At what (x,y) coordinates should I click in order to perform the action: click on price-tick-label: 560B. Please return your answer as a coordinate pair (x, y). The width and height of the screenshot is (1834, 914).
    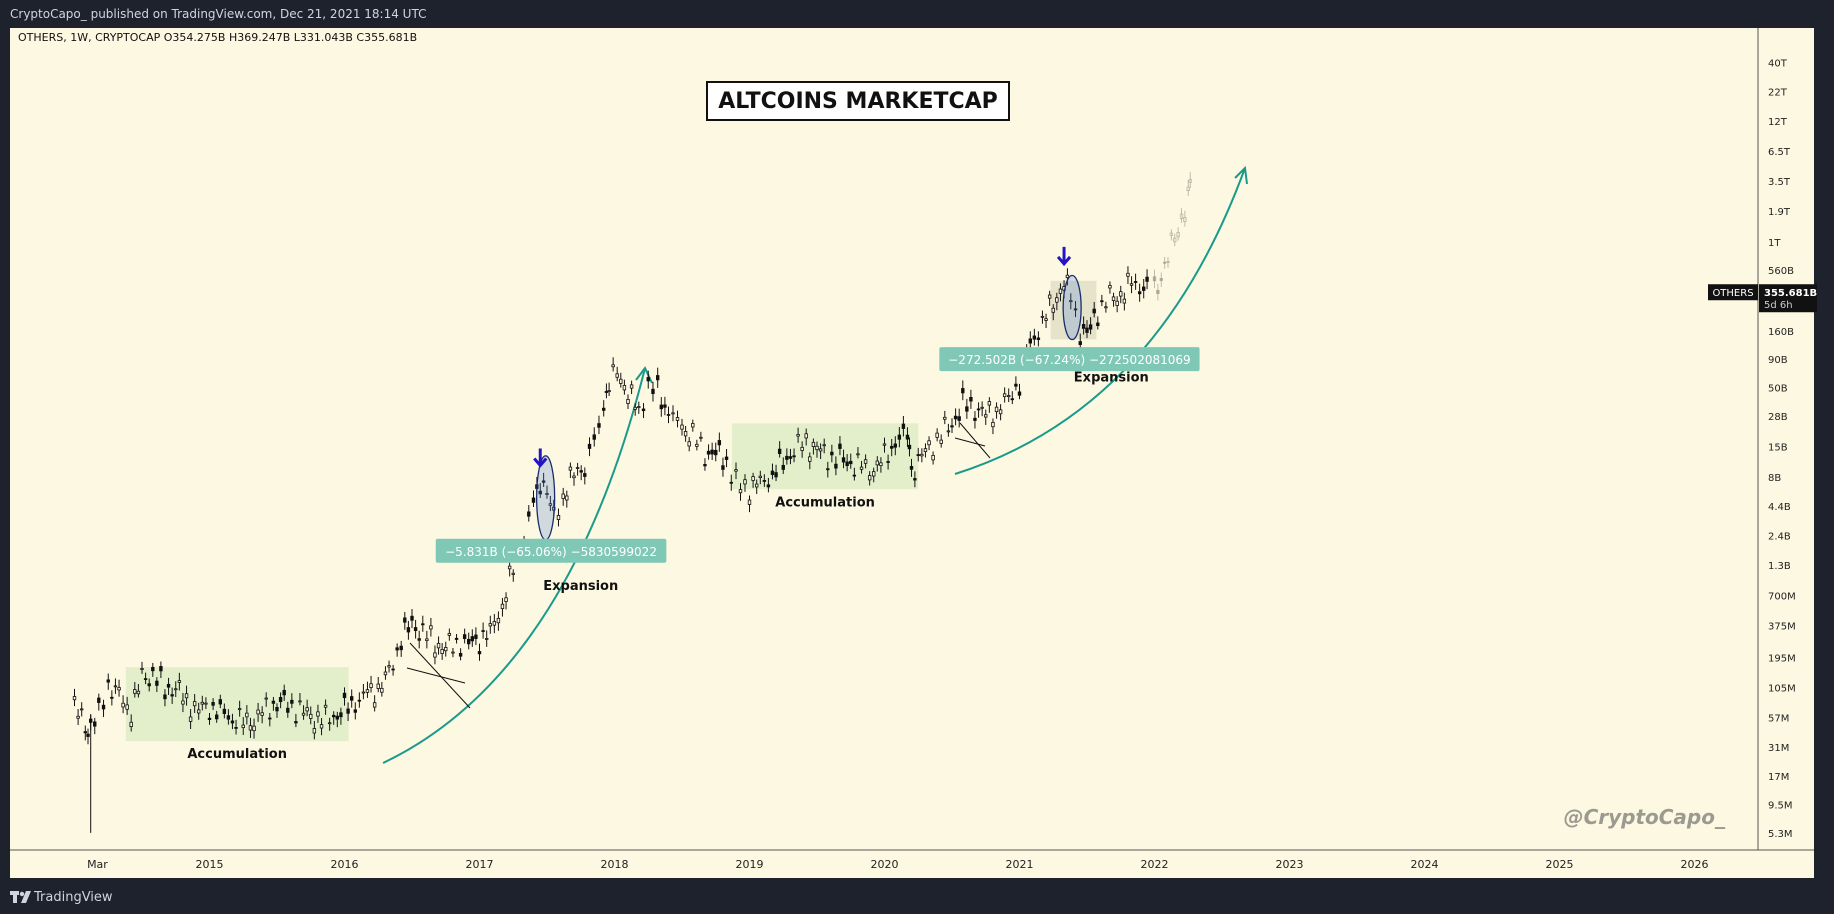
    Looking at the image, I should click on (1781, 271).